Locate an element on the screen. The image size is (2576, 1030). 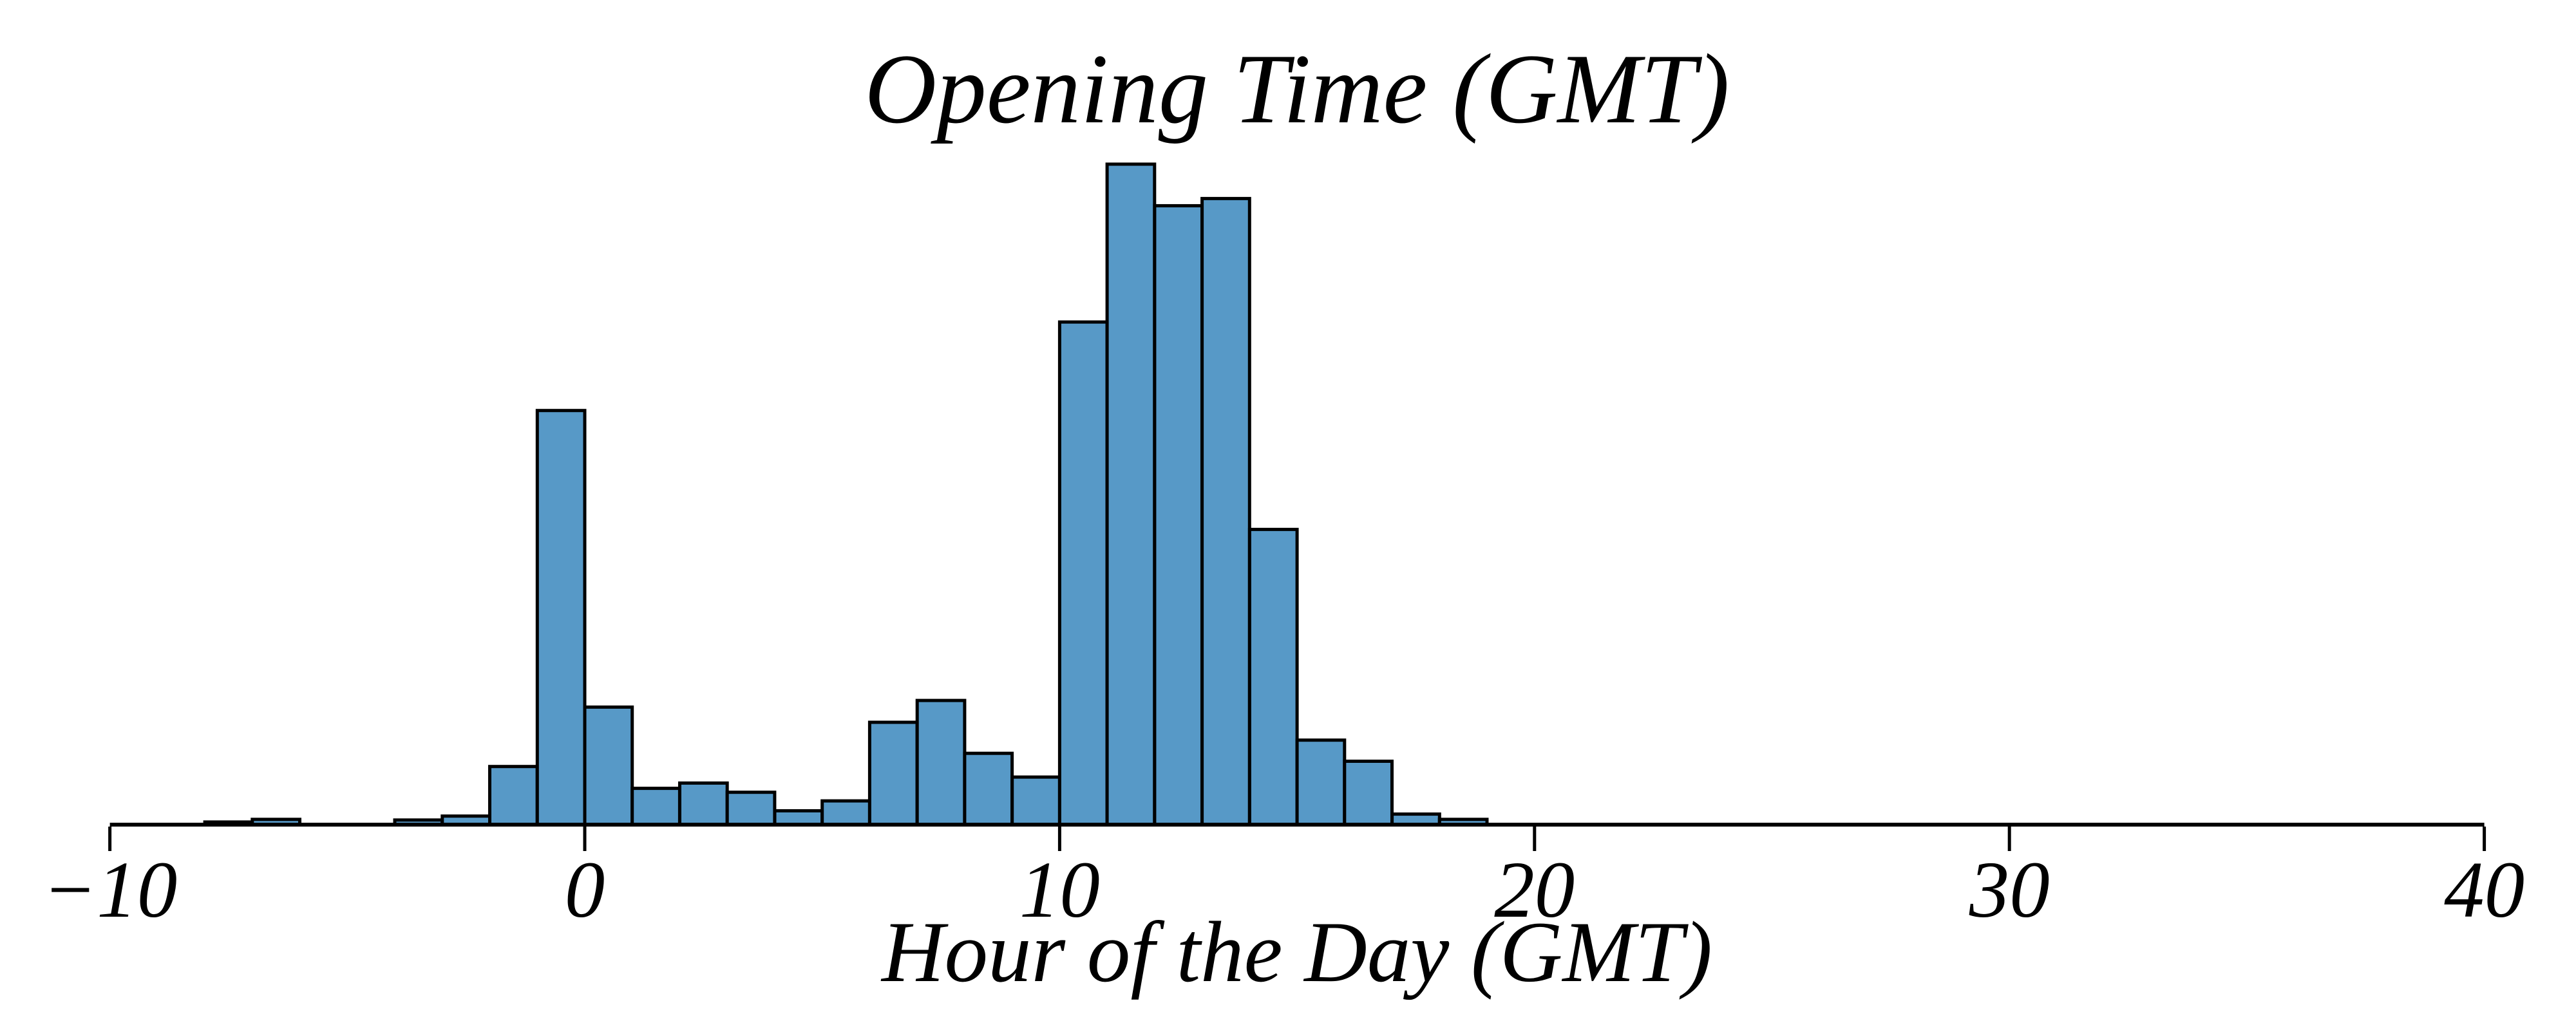
x-axis-tick-label: 30 is located at coordinates (2010, 890).